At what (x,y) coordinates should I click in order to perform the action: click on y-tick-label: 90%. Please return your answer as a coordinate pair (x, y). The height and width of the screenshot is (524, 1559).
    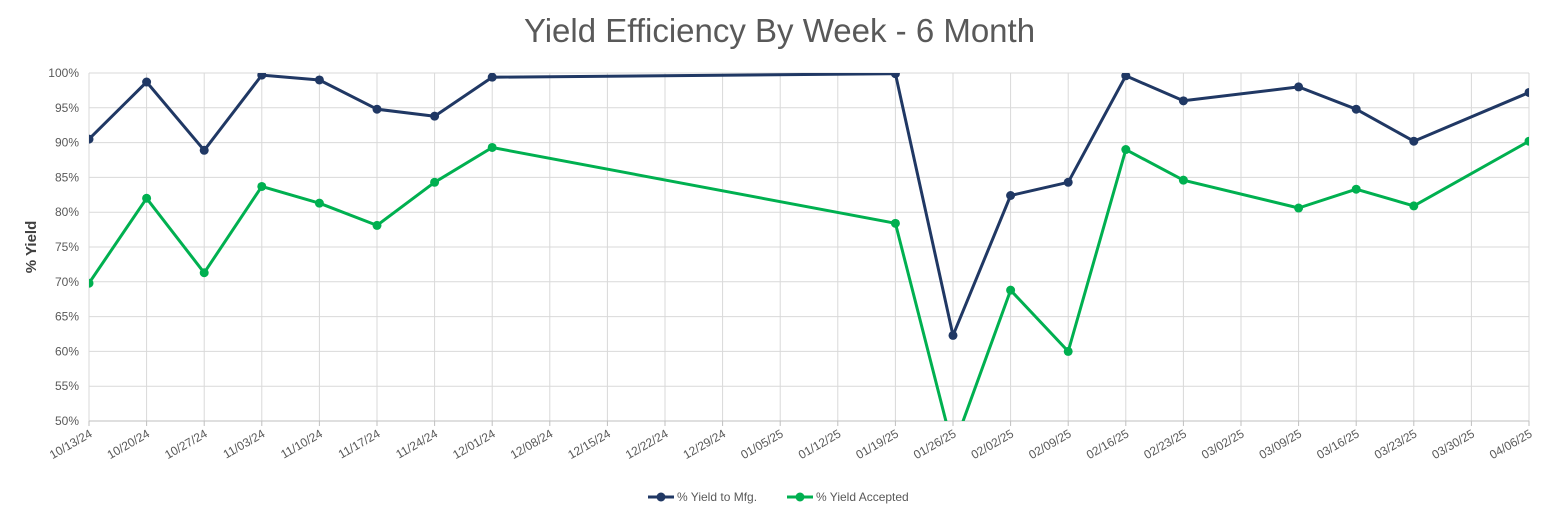
    Looking at the image, I should click on (67, 143).